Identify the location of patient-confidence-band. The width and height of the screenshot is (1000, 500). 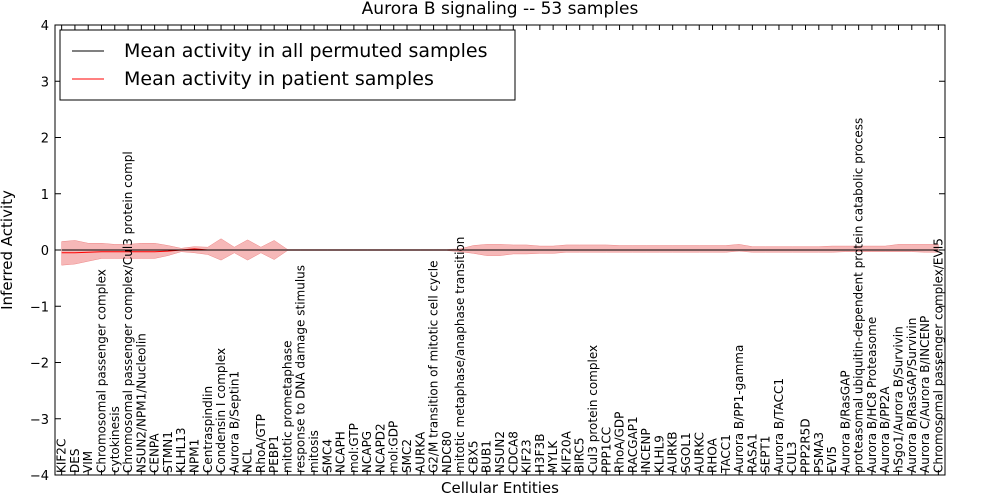
(500, 252).